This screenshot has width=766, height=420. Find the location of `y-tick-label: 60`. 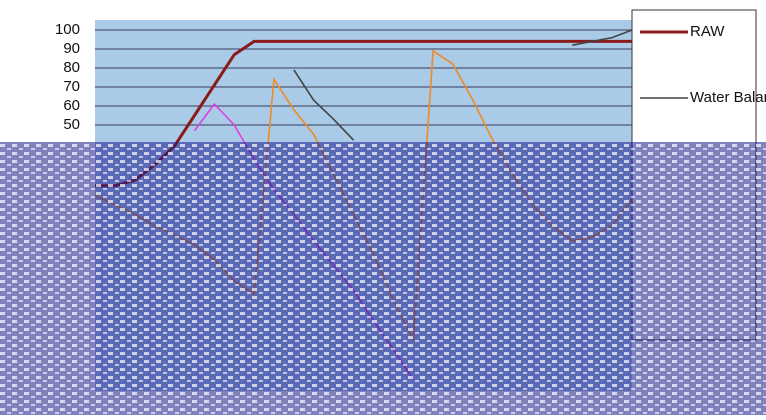

y-tick-label: 60 is located at coordinates (71, 105).